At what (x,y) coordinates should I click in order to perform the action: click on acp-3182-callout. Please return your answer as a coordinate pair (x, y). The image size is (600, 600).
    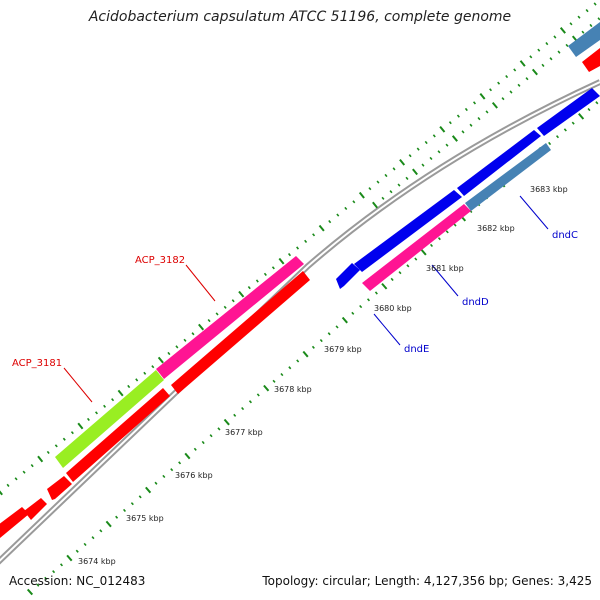
    Looking at the image, I should click on (200, 283).